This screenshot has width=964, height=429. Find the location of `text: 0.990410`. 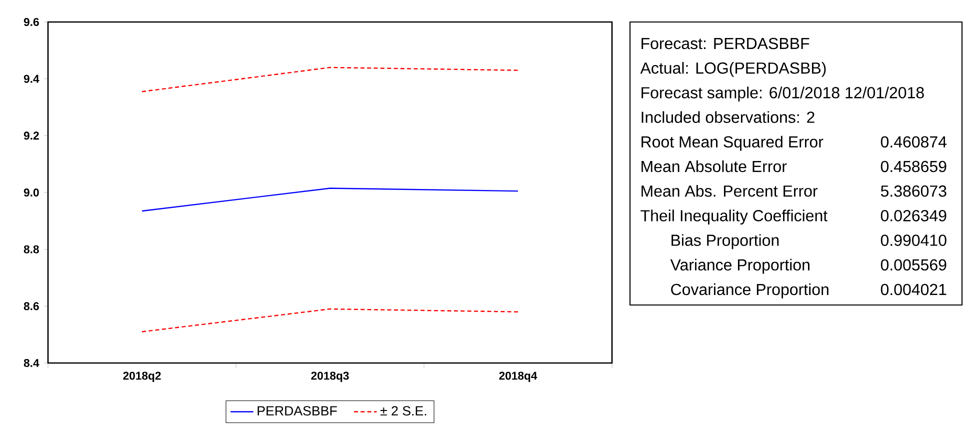

text: 0.990410 is located at coordinates (913, 240).